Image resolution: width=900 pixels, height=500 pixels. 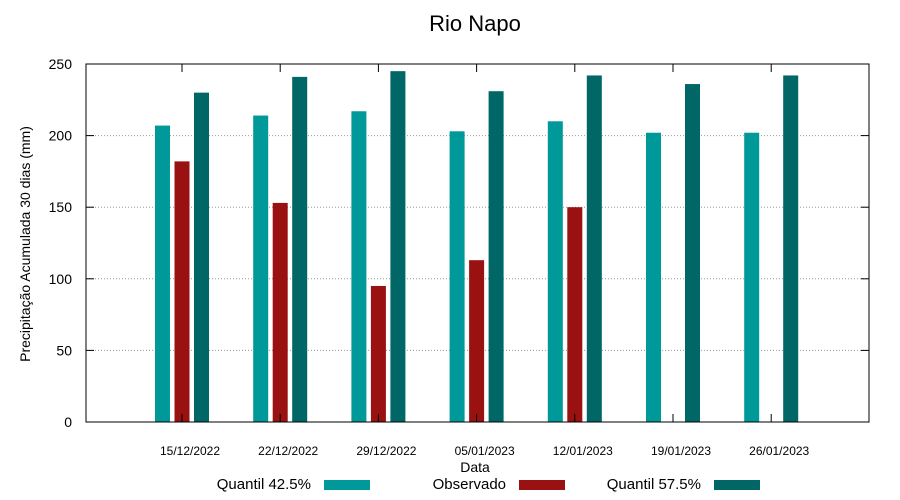 What do you see at coordinates (68, 422) in the screenshot?
I see `y-tick-label: 0` at bounding box center [68, 422].